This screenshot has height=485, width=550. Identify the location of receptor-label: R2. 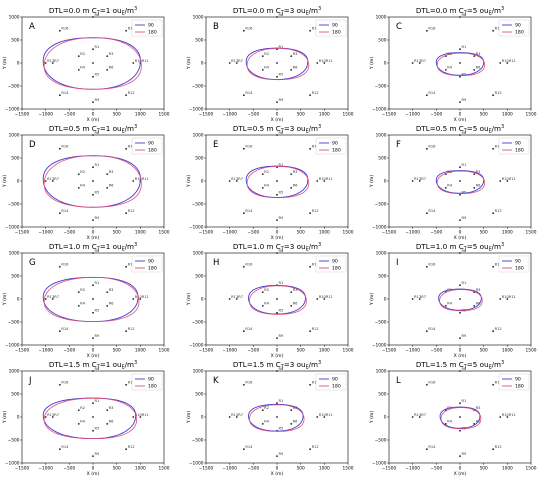
(82, 54).